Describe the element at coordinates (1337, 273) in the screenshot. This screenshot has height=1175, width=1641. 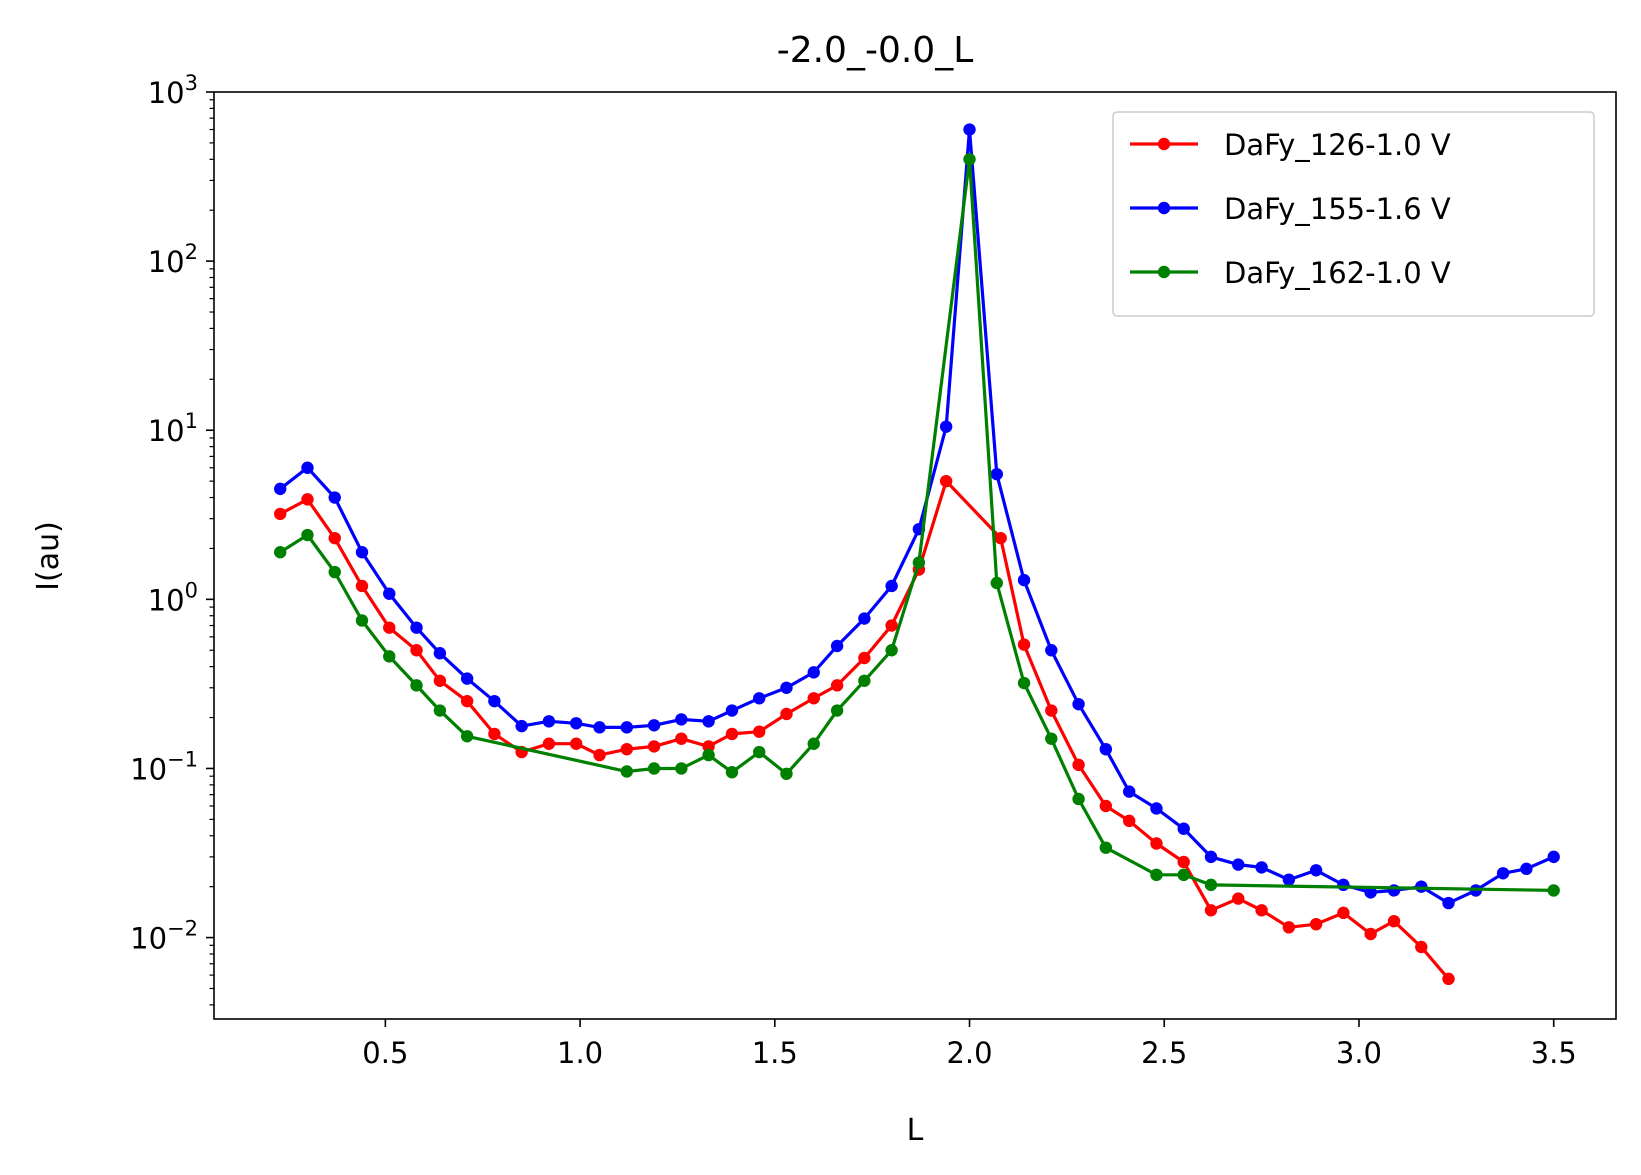
I see `legend-label: DaFy_162-1.0 V` at that location.